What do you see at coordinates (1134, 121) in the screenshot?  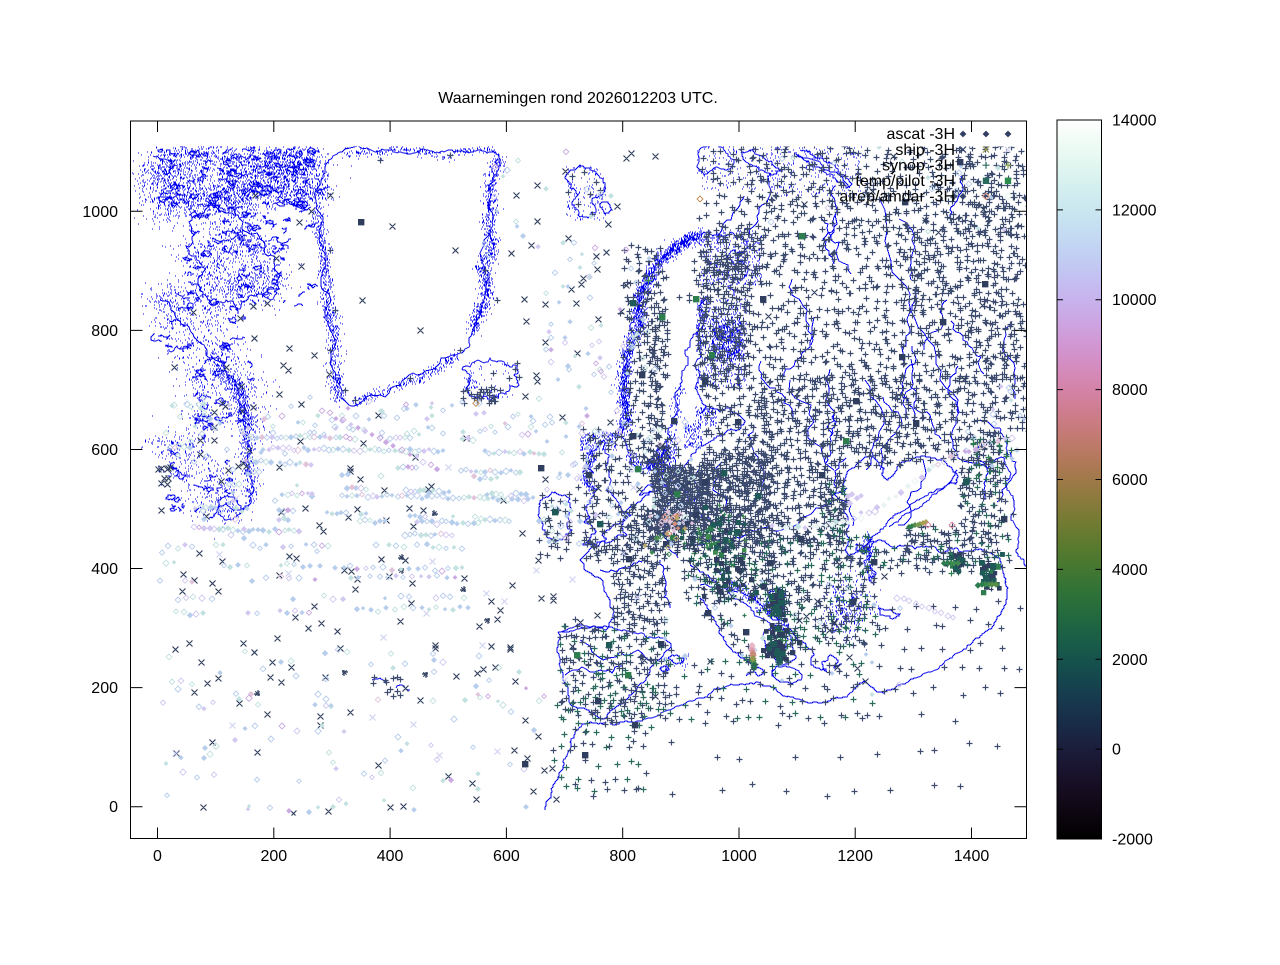 I see `svg-text: 14000` at bounding box center [1134, 121].